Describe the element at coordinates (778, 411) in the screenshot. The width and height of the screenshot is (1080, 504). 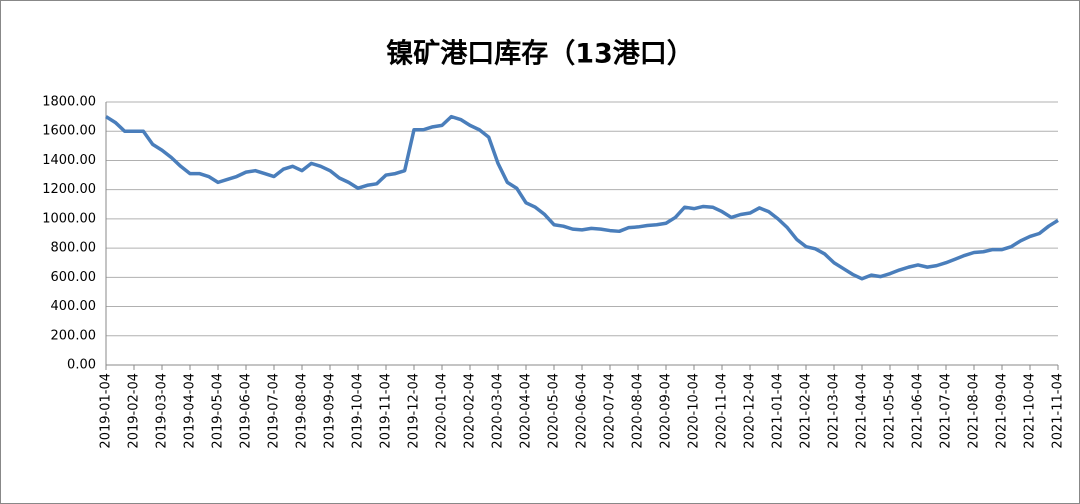
I see `x-tick-label: 2021-01-04` at that location.